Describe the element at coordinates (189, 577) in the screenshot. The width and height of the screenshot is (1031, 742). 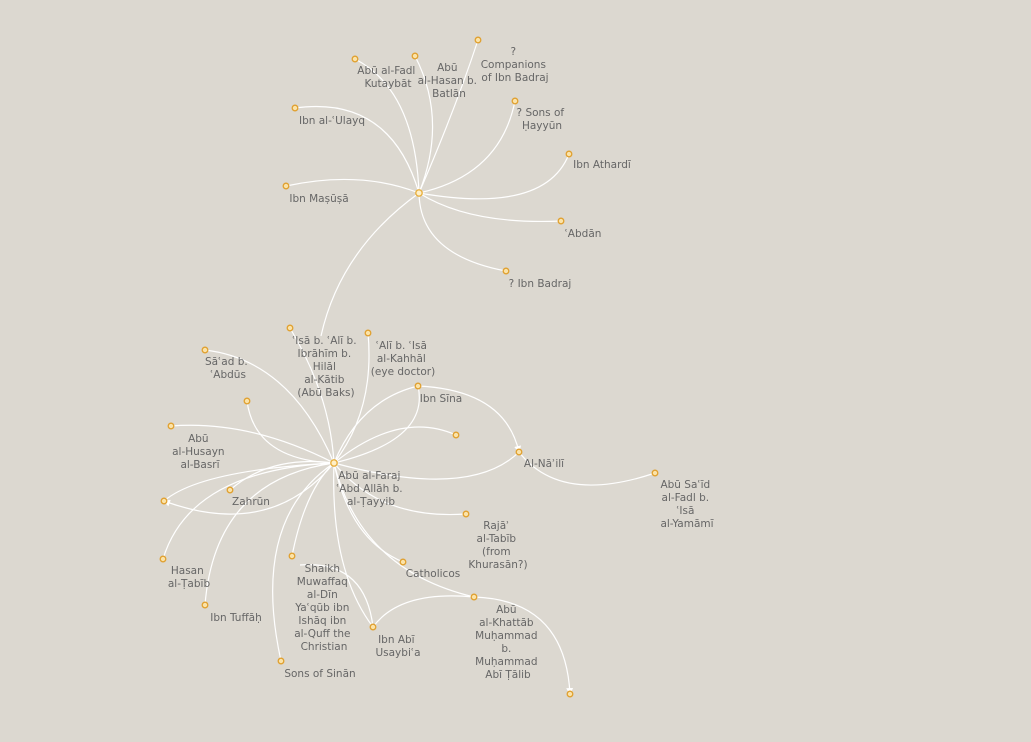
I see `label-hasan: Hasan al-Ṭabīb` at that location.